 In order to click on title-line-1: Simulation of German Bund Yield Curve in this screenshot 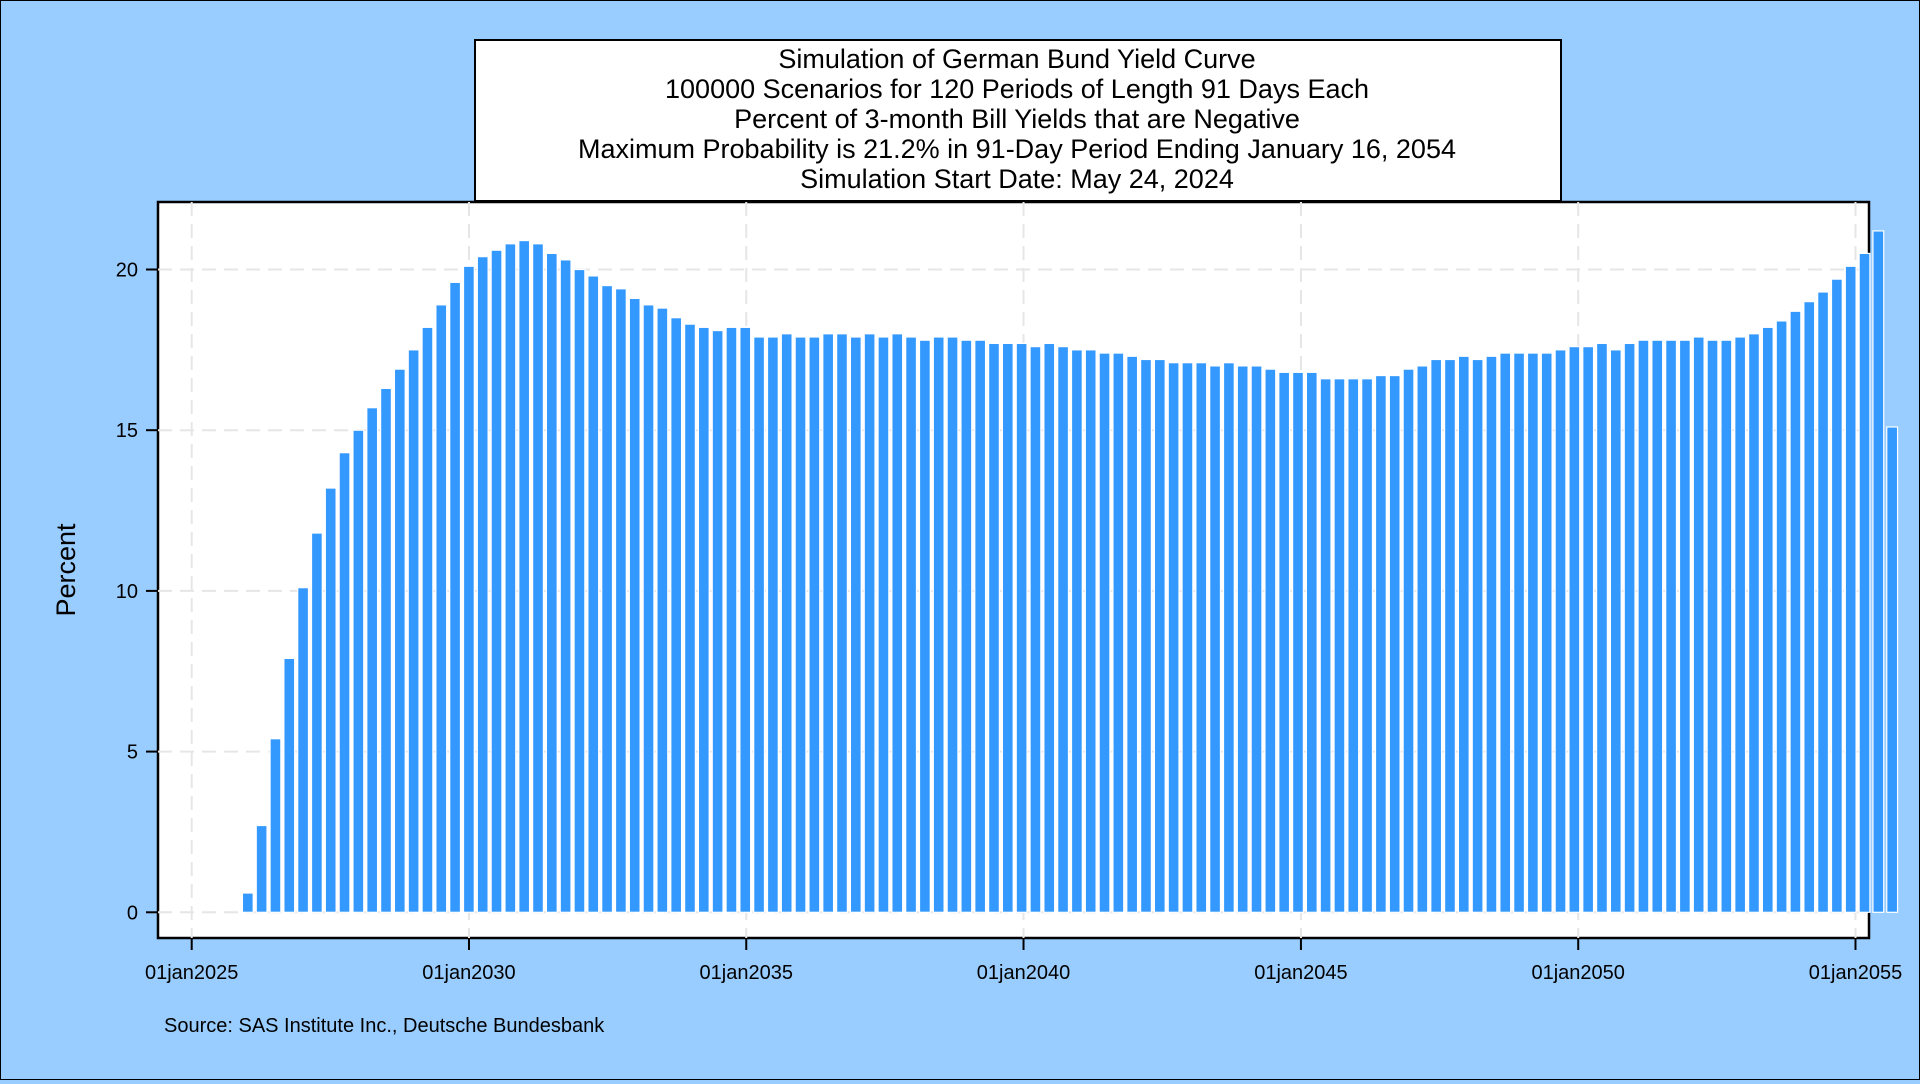, I will do `click(1016, 59)`.